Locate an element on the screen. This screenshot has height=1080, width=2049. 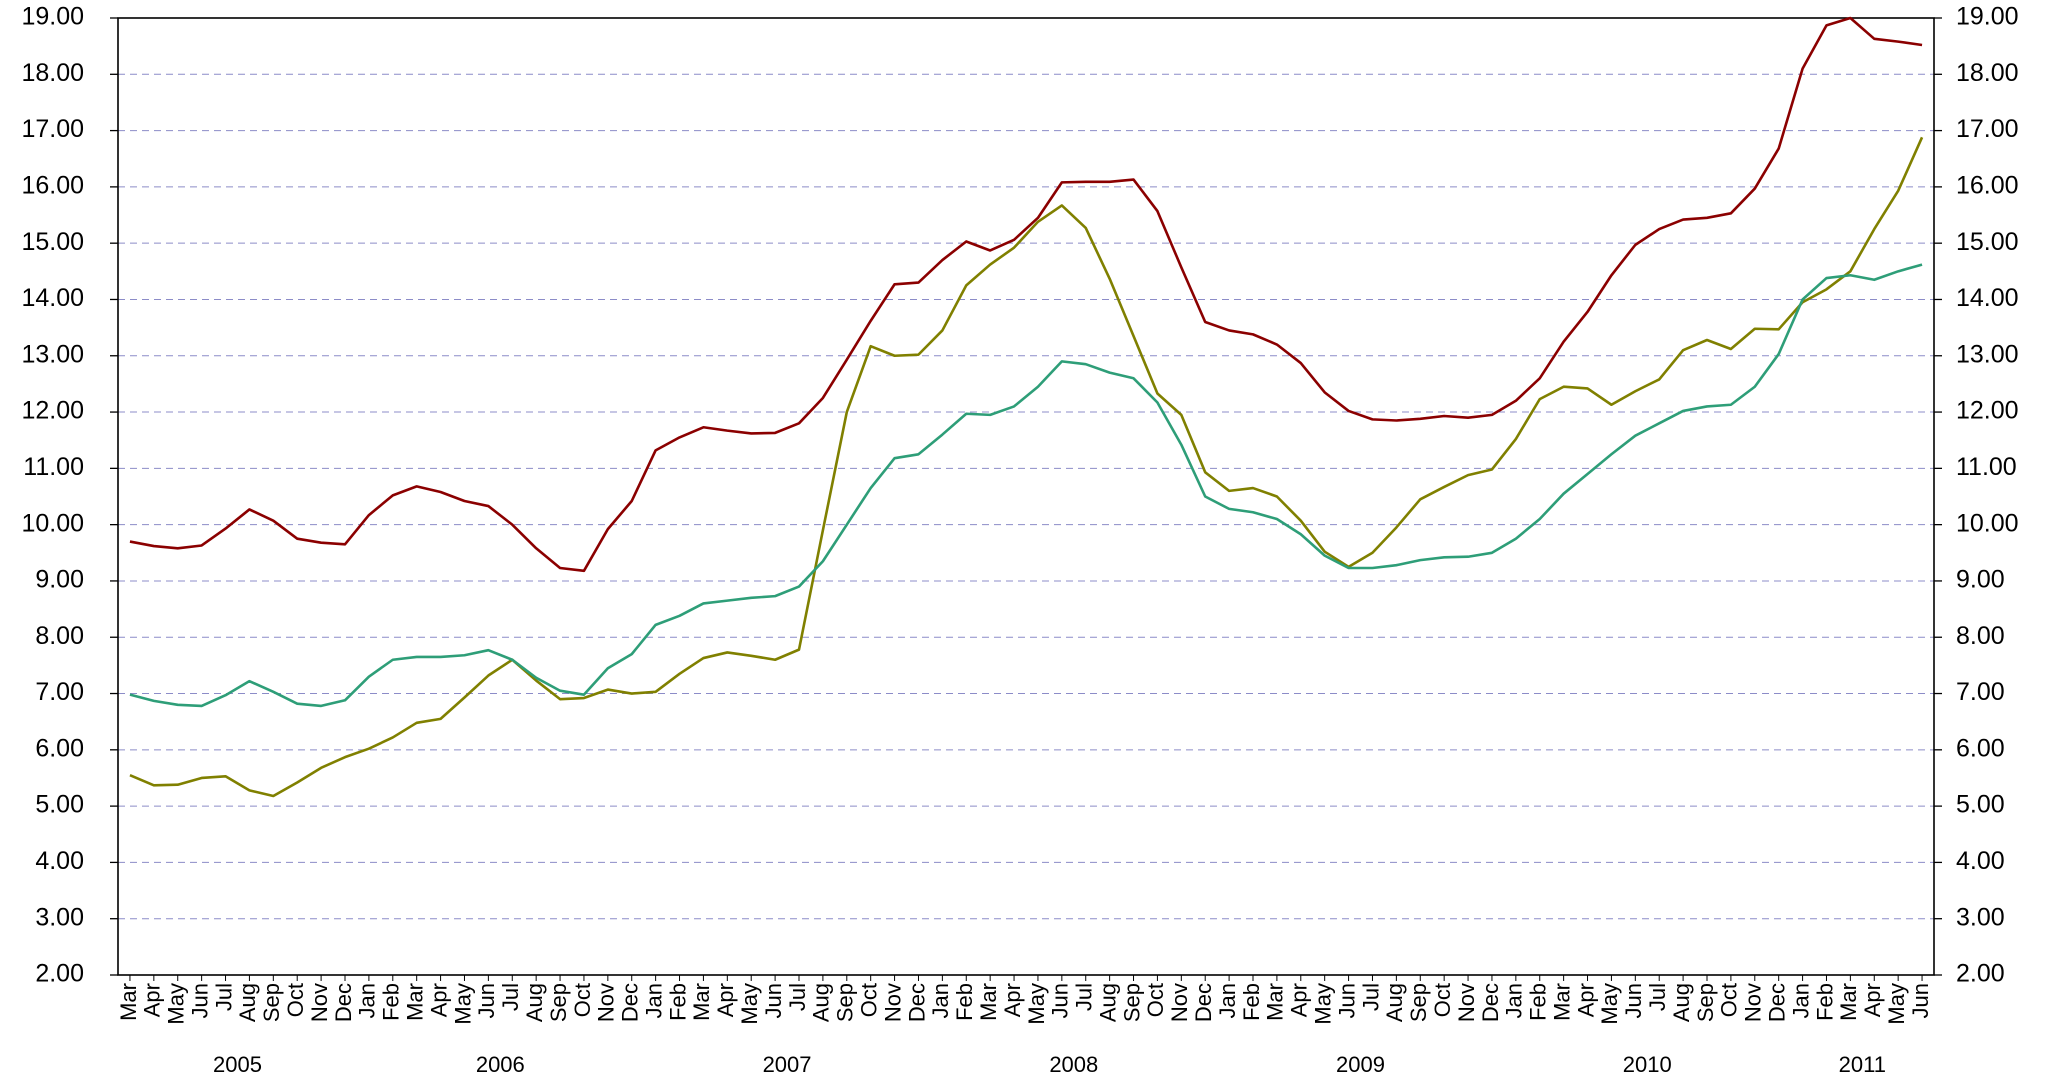
y-tick-label: 12.00 is located at coordinates (52, 411).